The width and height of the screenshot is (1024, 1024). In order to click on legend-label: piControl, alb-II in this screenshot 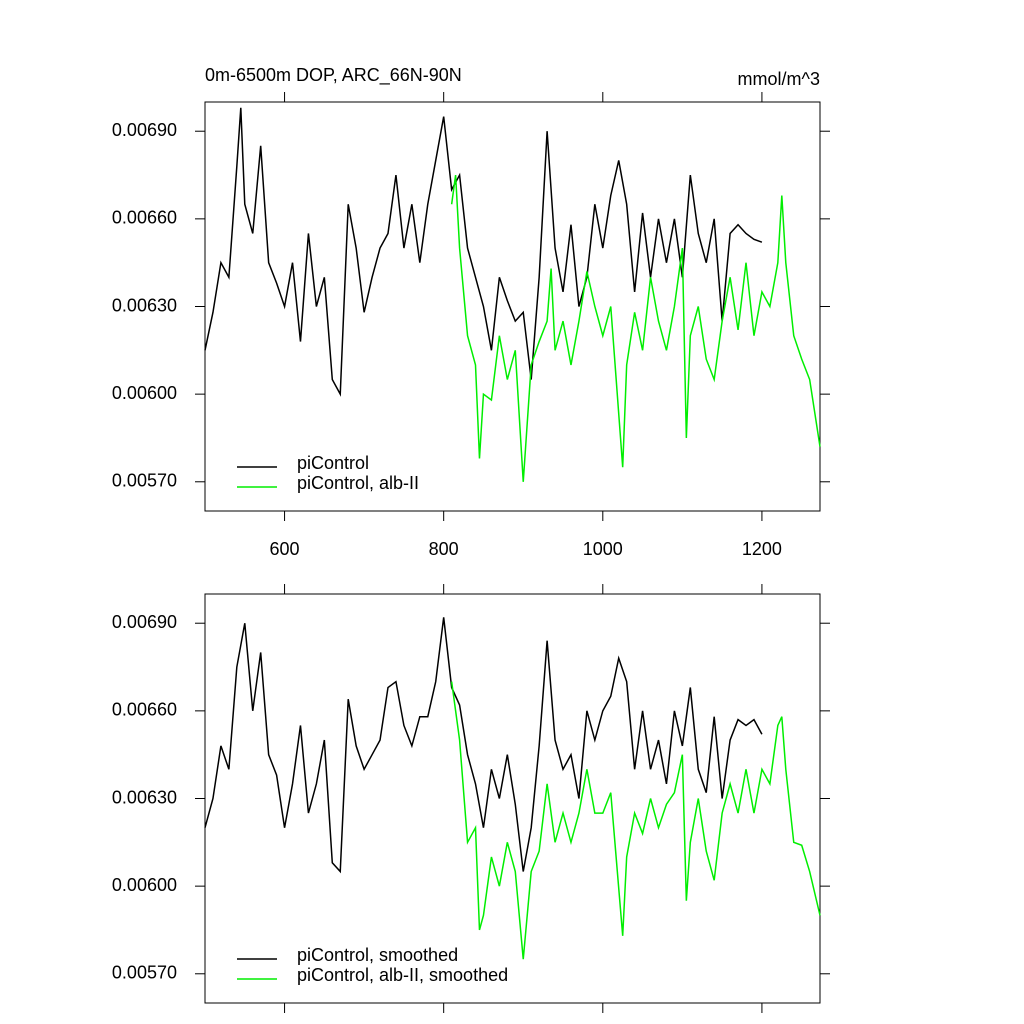, I will do `click(358, 483)`.